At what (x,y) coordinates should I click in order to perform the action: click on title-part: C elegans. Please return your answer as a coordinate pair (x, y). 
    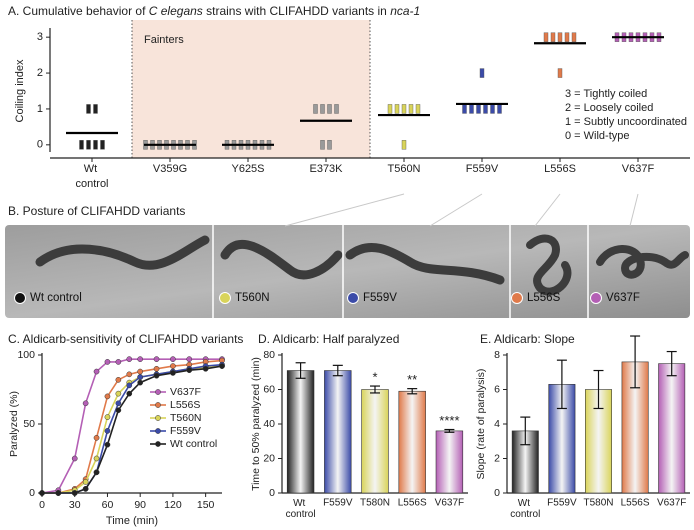
    Looking at the image, I should click on (176, 11).